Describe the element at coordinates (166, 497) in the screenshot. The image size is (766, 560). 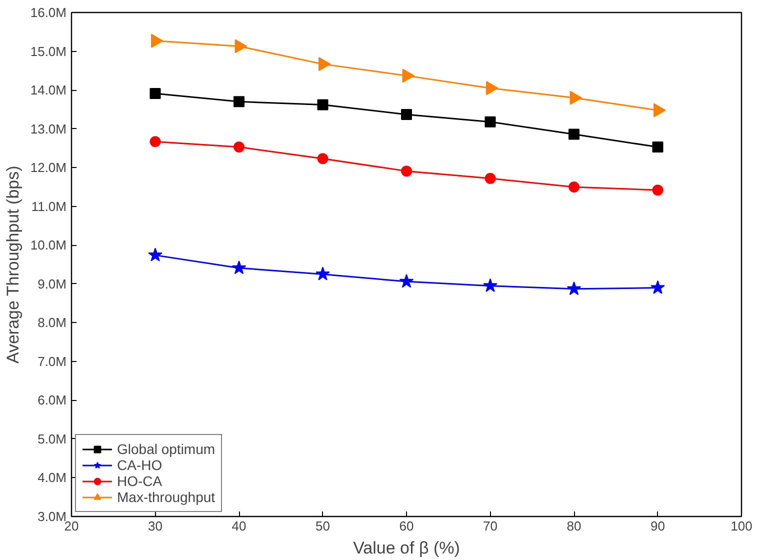
I see `legend-label: Max-throughput` at that location.